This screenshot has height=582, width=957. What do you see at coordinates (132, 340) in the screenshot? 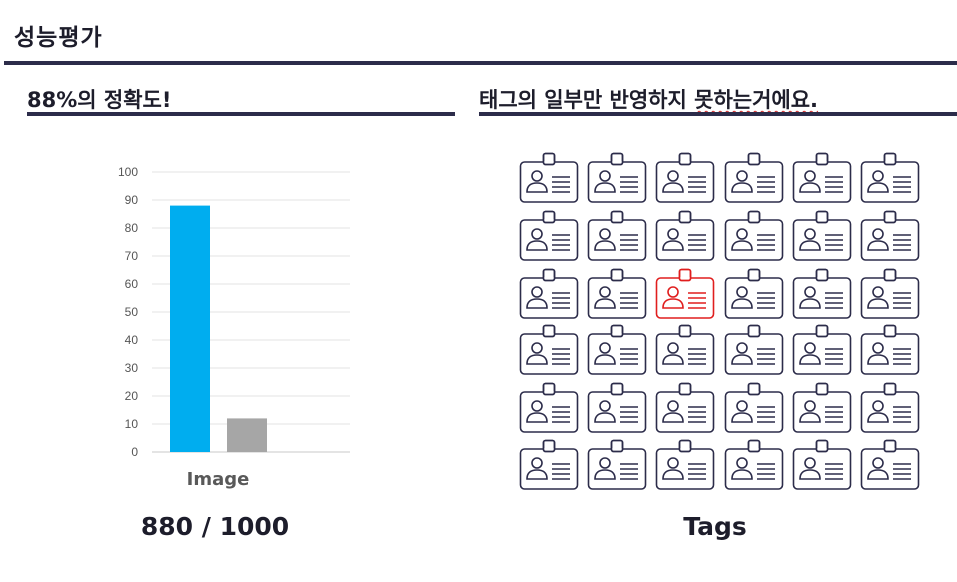
I see `y-tick-label: 40` at bounding box center [132, 340].